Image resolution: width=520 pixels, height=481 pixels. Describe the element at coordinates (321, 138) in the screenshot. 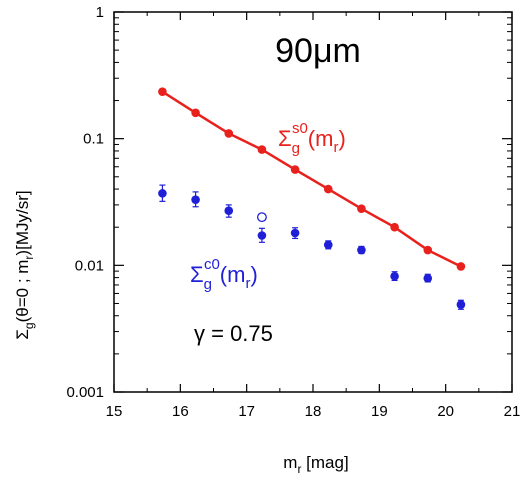

I see `series-s0-label-tail: (m` at that location.